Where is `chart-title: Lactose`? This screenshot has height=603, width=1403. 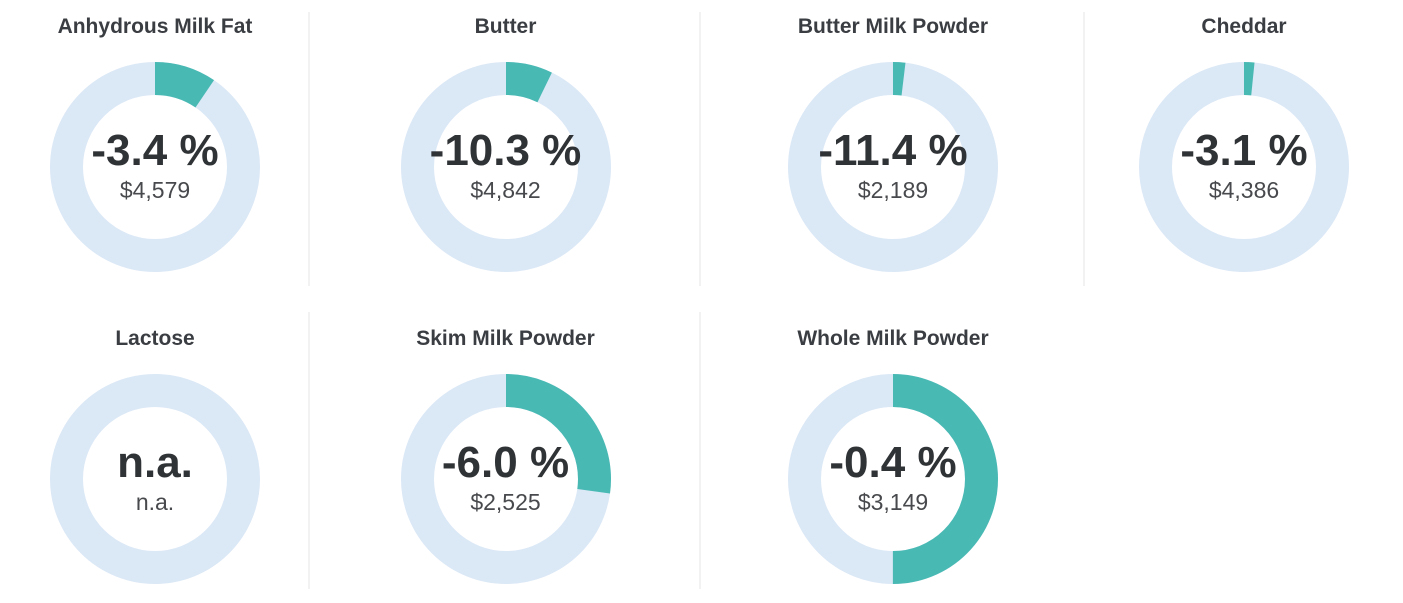
chart-title: Lactose is located at coordinates (155, 338).